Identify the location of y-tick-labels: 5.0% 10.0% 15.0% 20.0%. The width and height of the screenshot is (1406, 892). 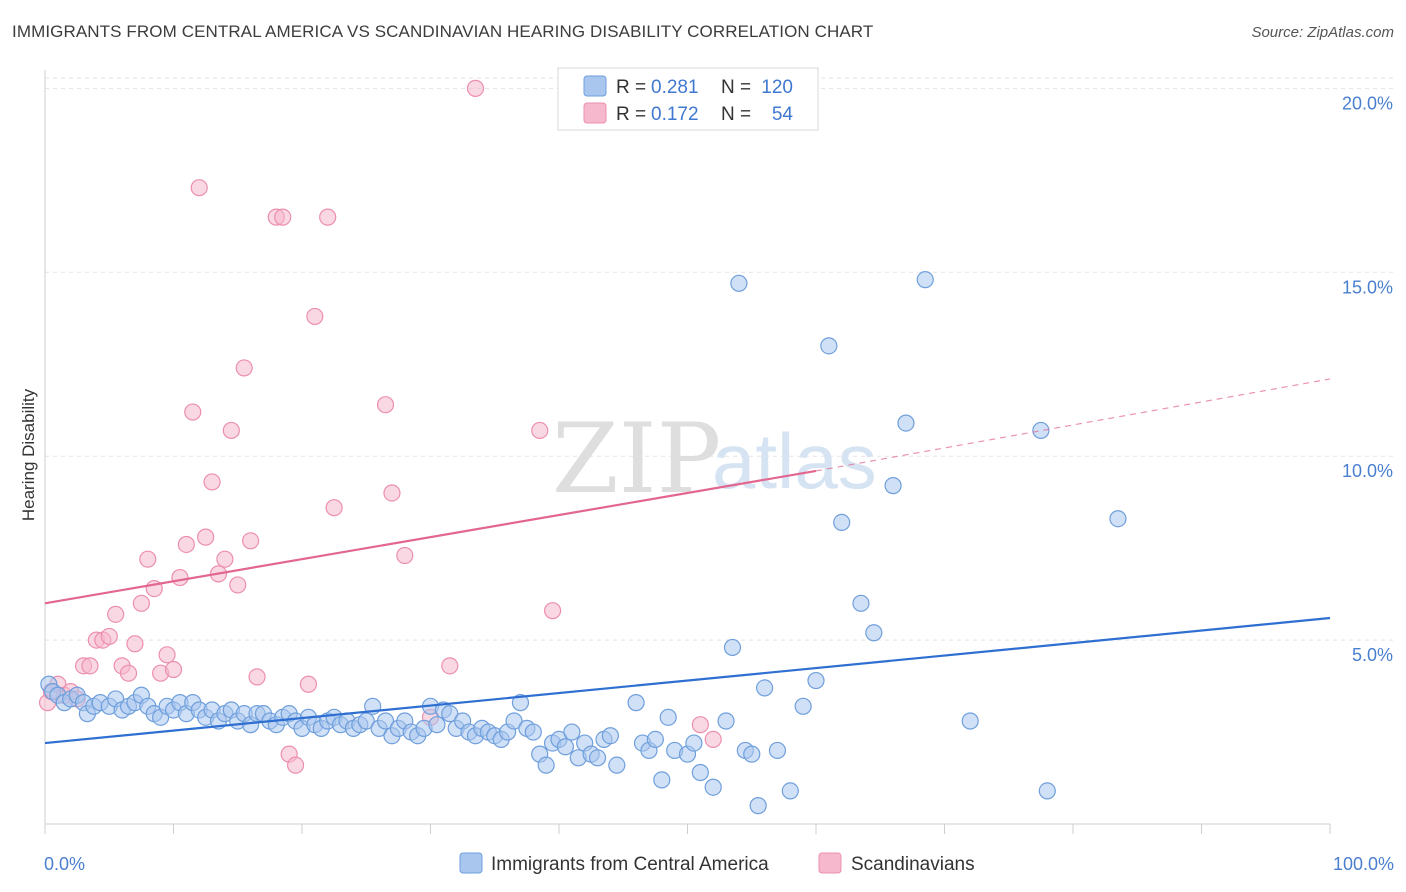
(1367, 379).